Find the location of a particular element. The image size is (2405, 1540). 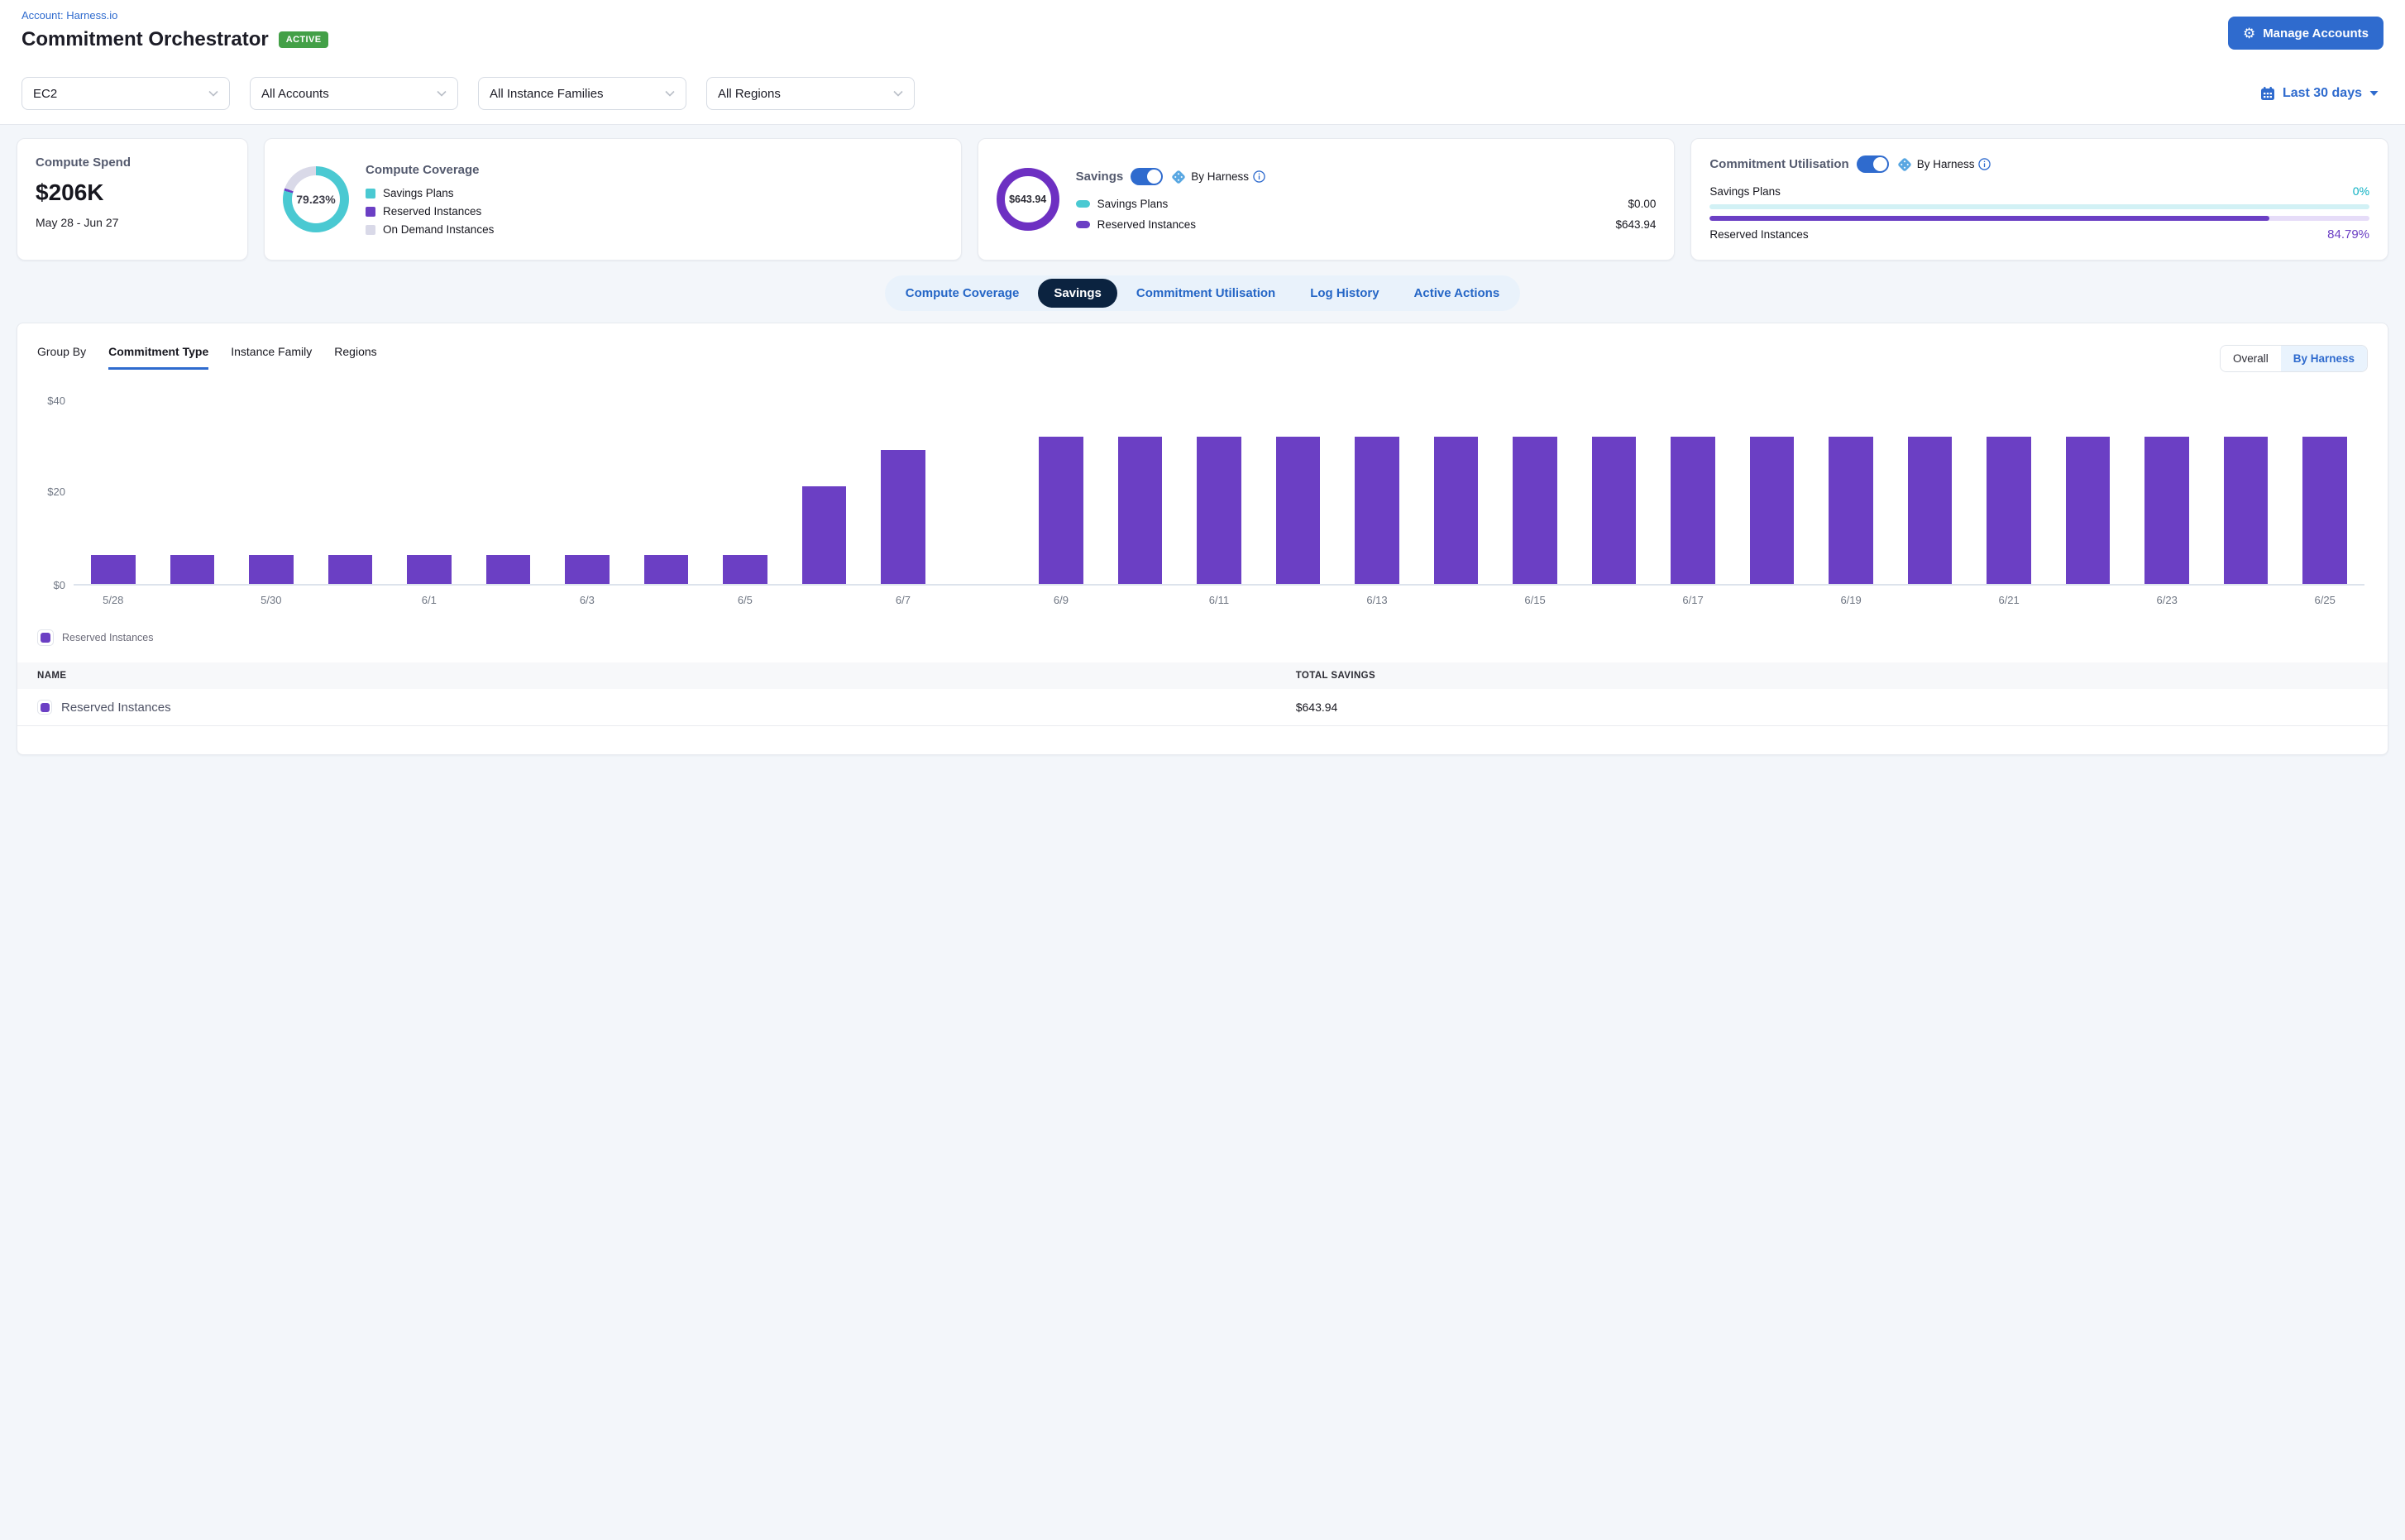

tab-savings: Savings is located at coordinates (1077, 293).